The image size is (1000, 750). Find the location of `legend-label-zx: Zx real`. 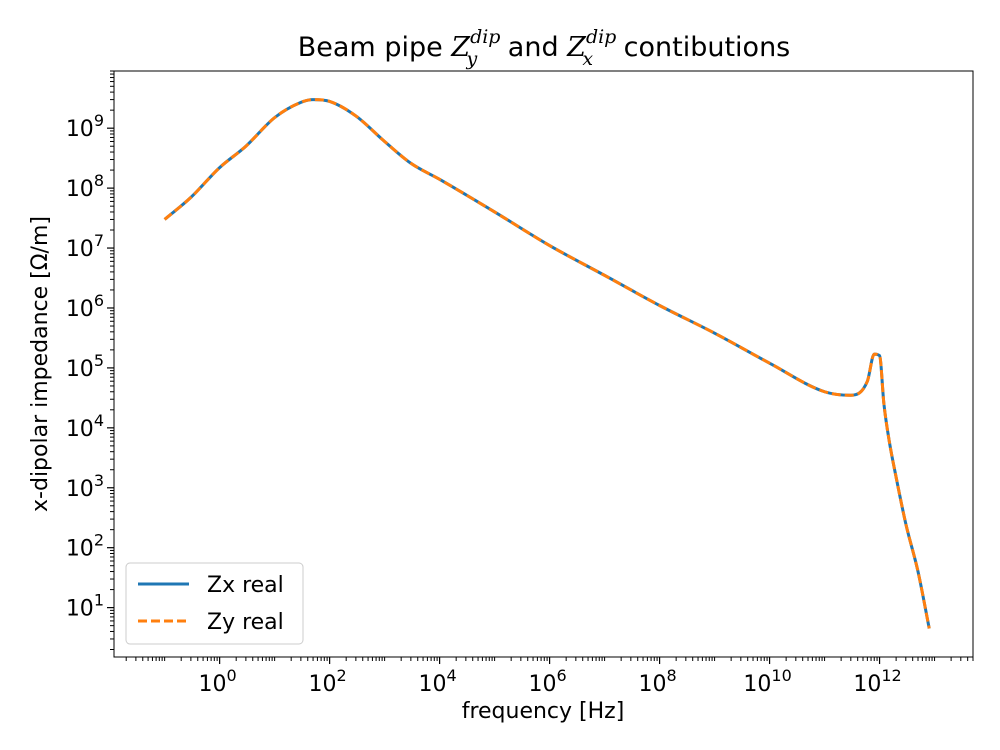

legend-label-zx: Zx real is located at coordinates (245, 585).